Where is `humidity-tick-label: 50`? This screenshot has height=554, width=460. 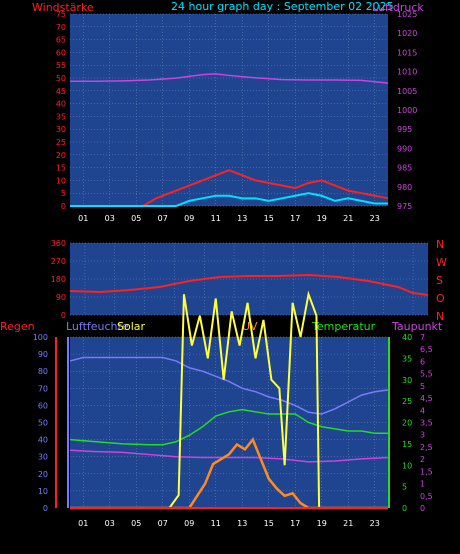 humidity-tick-label: 50 is located at coordinates (43, 423).